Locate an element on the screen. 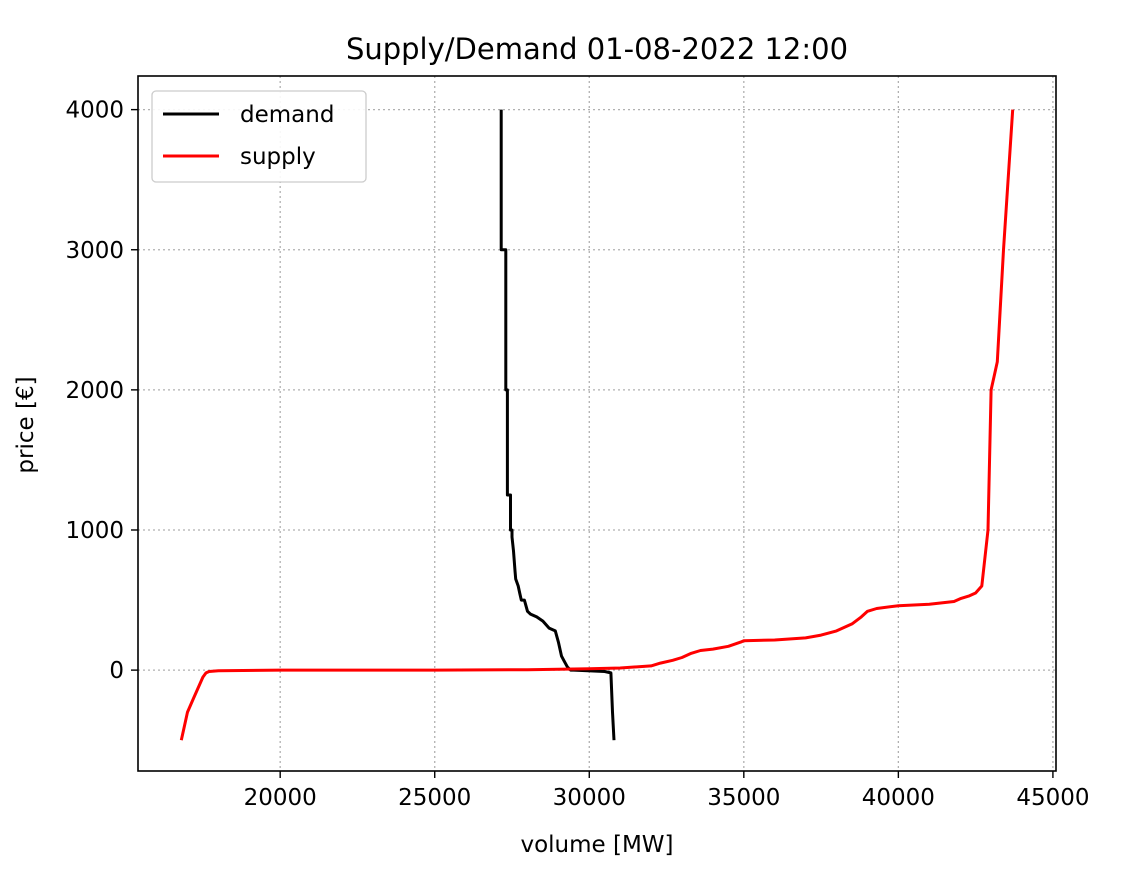 The width and height of the screenshot is (1142, 874). y-tick-label: 4000 is located at coordinates (94, 111).